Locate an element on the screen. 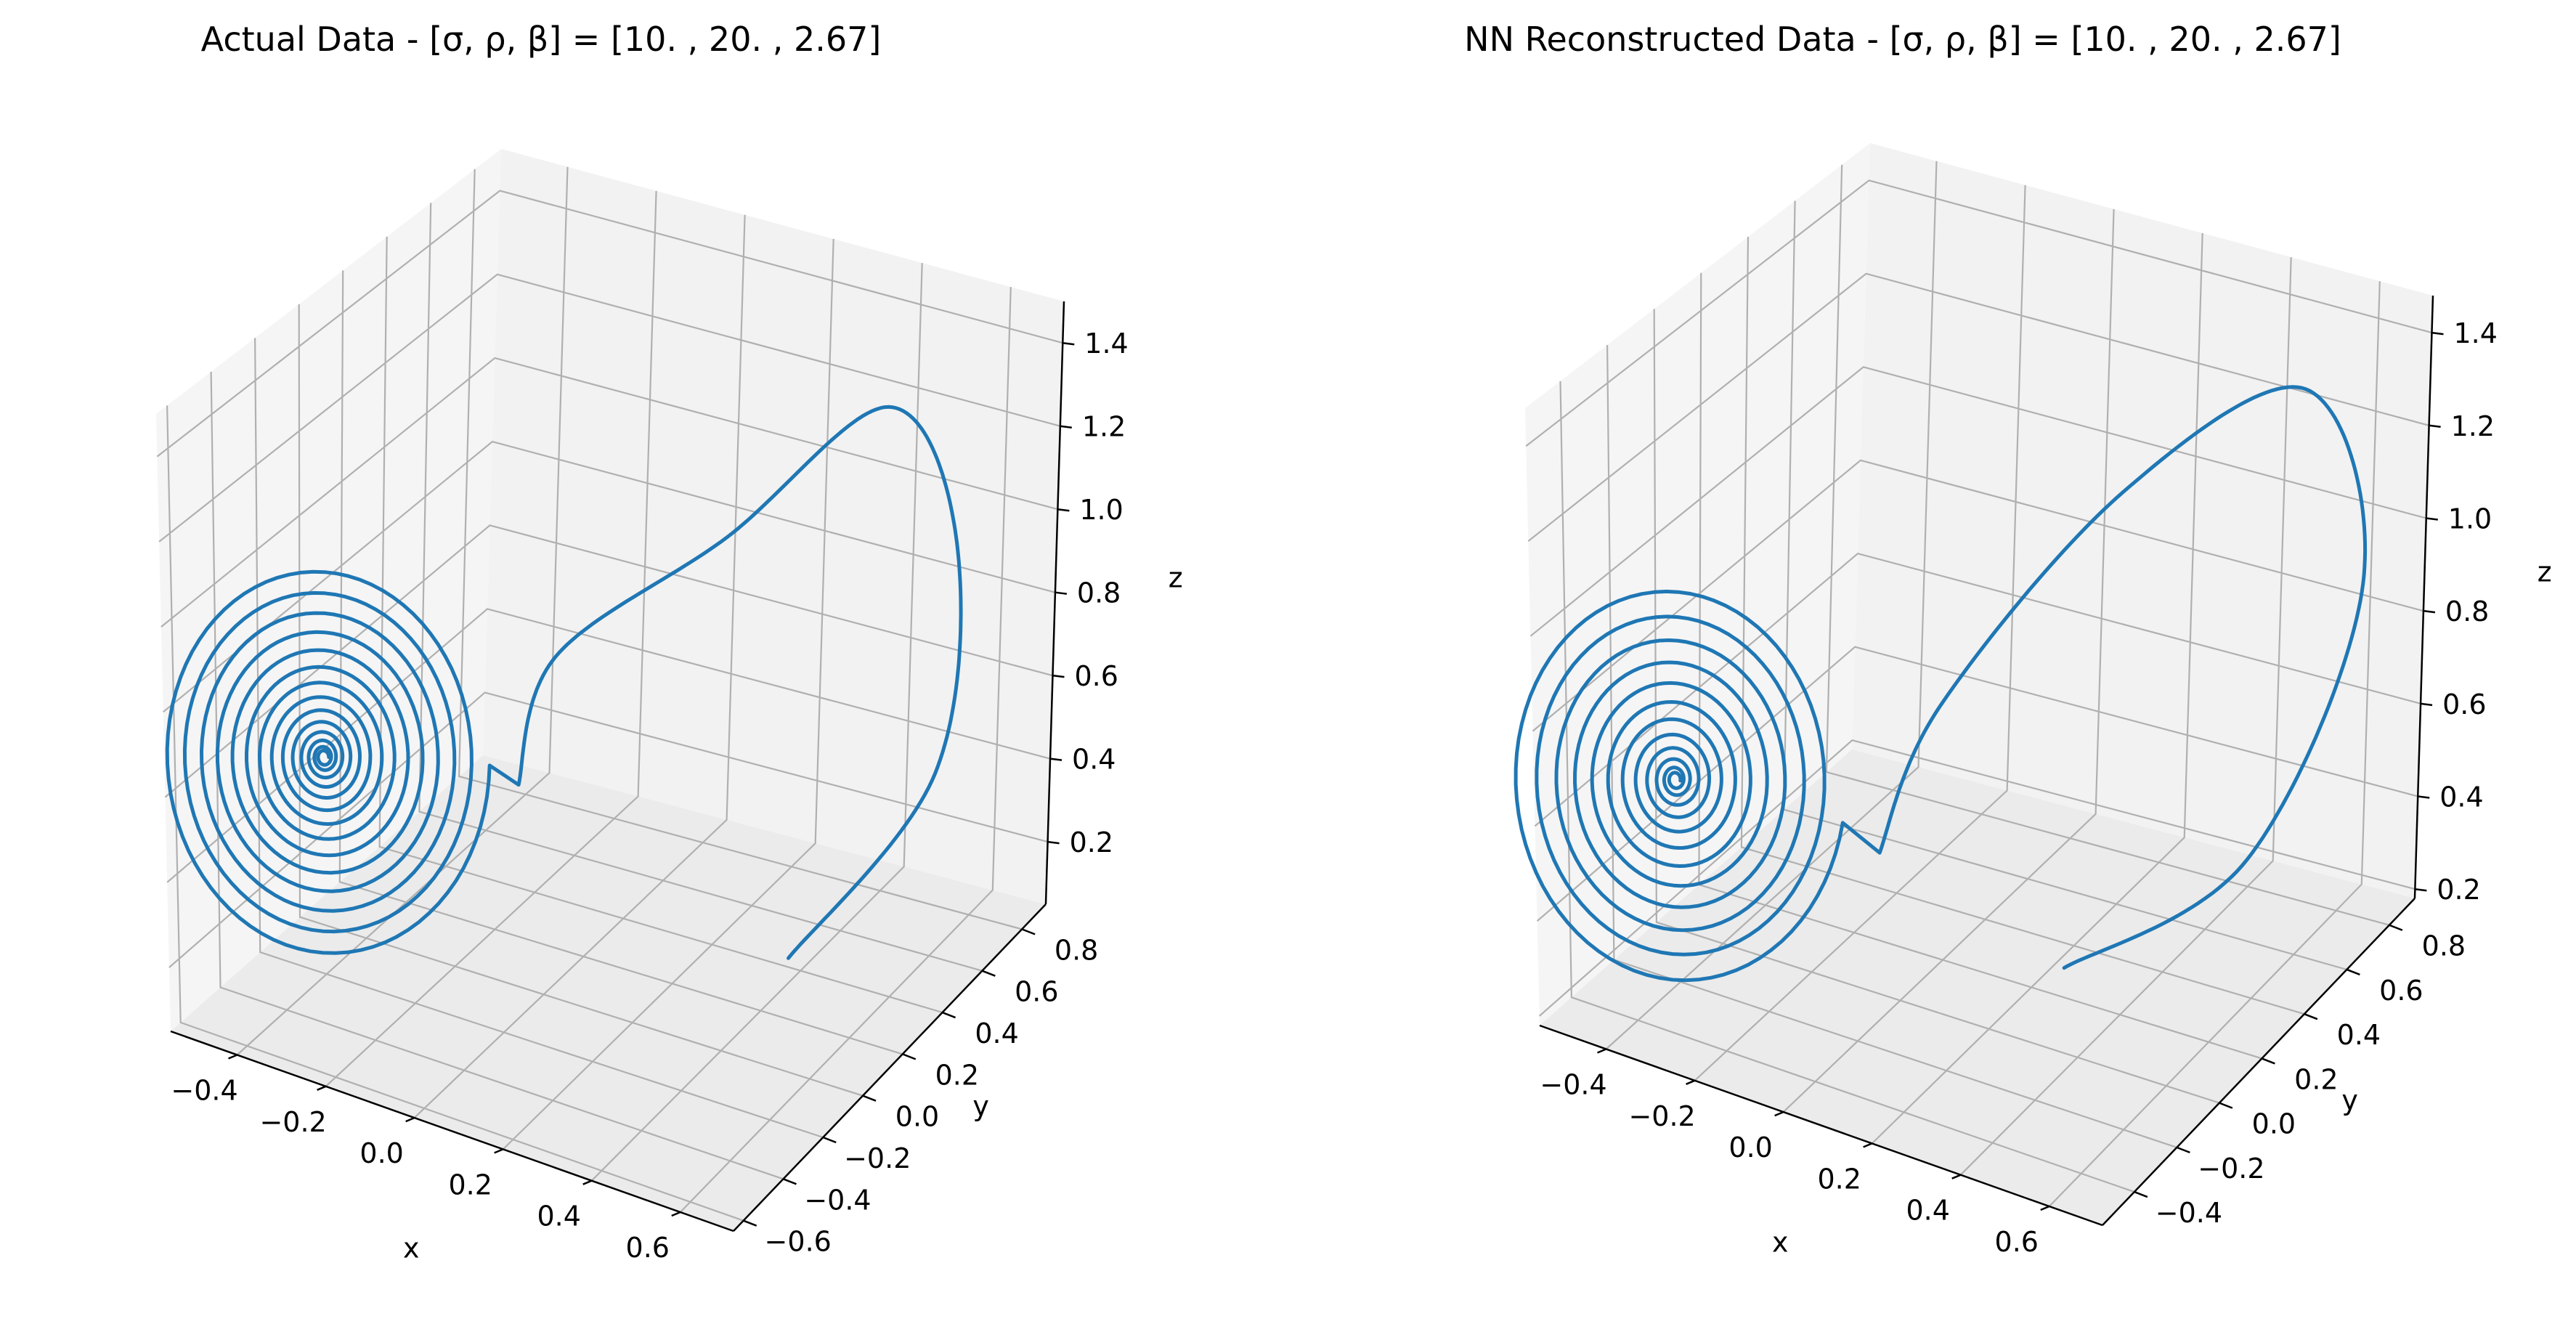 This screenshot has width=2576, height=1324. x-tick-label: −0.2 is located at coordinates (292, 1122).